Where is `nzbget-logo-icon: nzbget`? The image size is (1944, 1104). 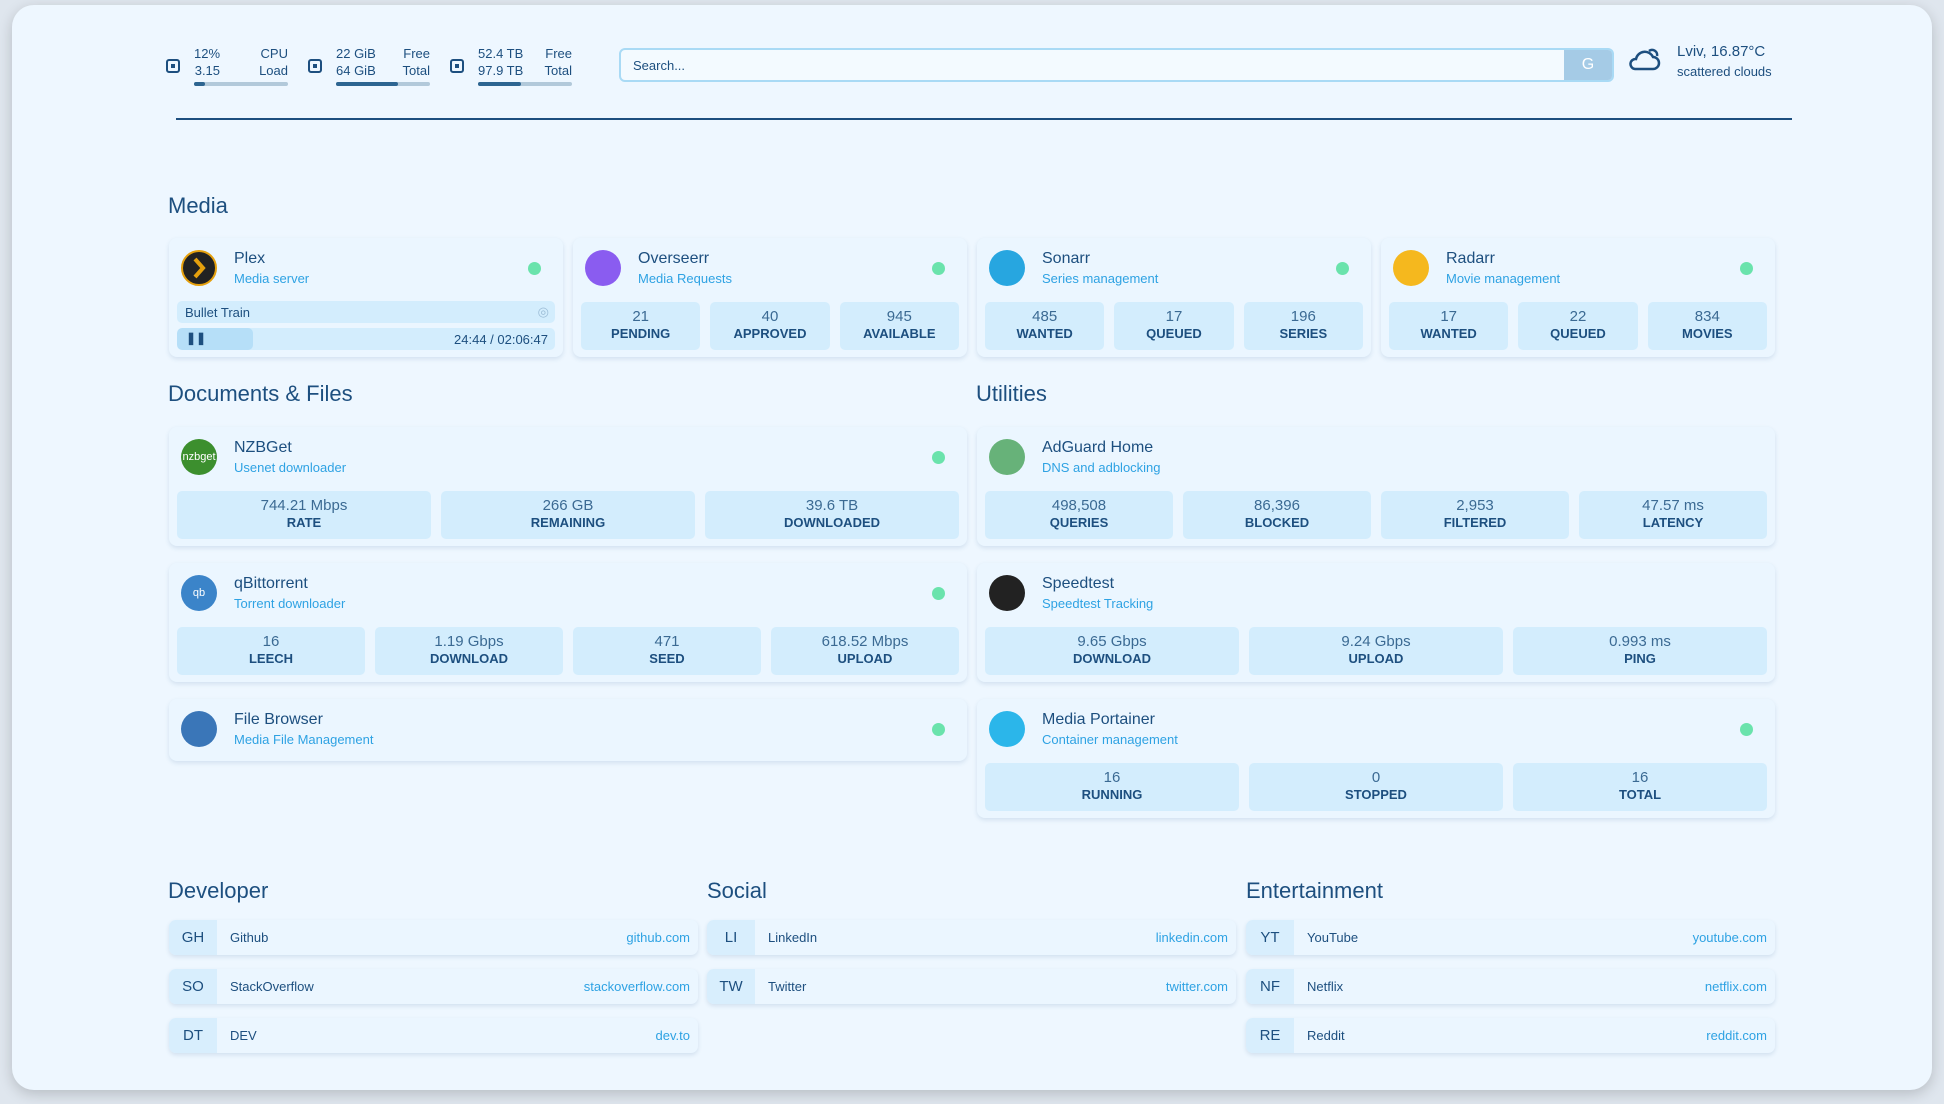 nzbget-logo-icon: nzbget is located at coordinates (199, 457).